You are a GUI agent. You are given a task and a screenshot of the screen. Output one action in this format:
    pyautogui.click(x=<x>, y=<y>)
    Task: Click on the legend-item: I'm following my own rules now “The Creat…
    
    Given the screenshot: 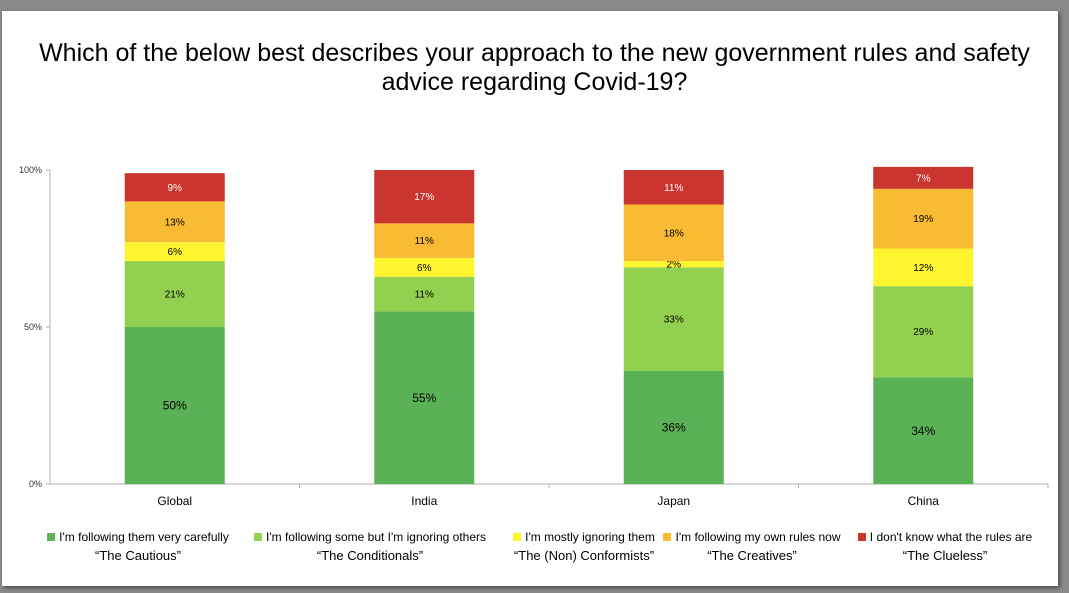 What is the action you would take?
    pyautogui.click(x=752, y=546)
    